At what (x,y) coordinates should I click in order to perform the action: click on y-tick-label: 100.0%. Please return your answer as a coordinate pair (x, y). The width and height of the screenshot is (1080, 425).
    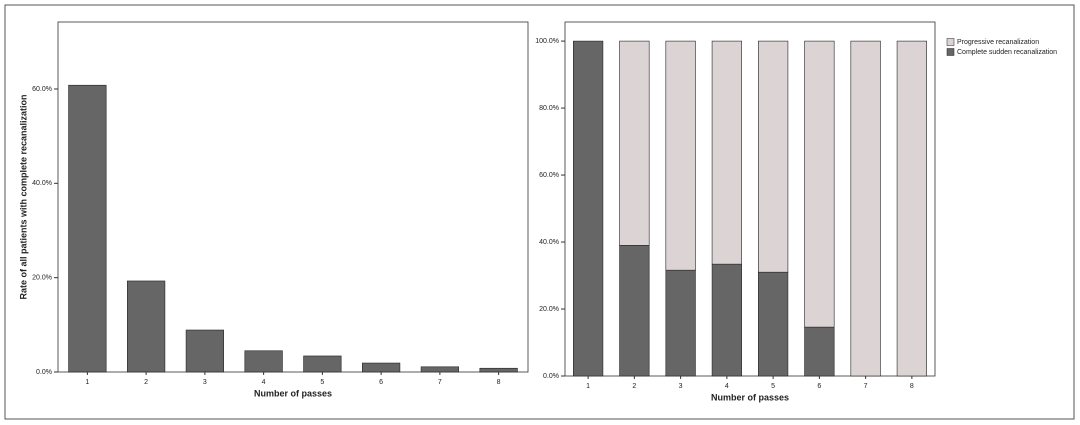
    Looking at the image, I should click on (547, 41).